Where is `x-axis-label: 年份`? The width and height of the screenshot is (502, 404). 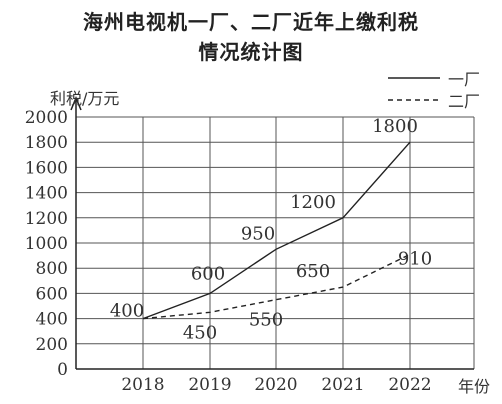 x-axis-label: 年份 is located at coordinates (474, 386).